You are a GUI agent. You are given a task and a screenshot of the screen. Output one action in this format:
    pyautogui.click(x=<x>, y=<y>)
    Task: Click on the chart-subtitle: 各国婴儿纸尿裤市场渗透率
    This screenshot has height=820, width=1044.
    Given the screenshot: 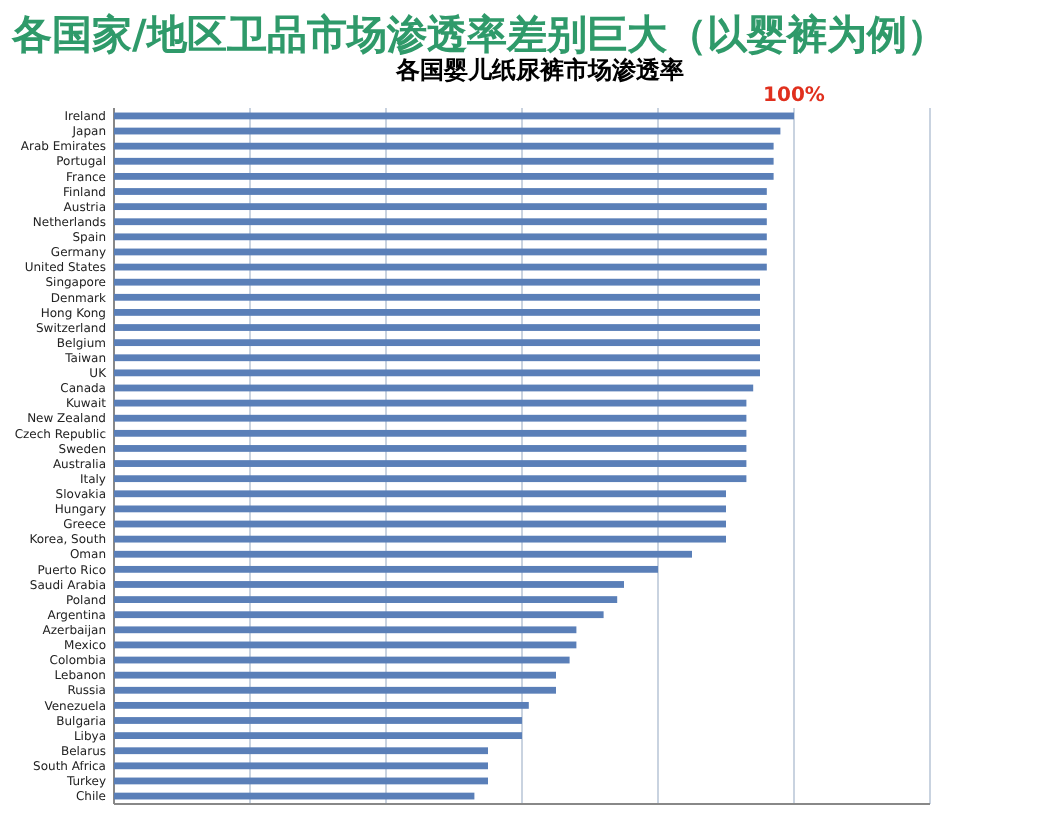 What is the action you would take?
    pyautogui.click(x=539, y=70)
    